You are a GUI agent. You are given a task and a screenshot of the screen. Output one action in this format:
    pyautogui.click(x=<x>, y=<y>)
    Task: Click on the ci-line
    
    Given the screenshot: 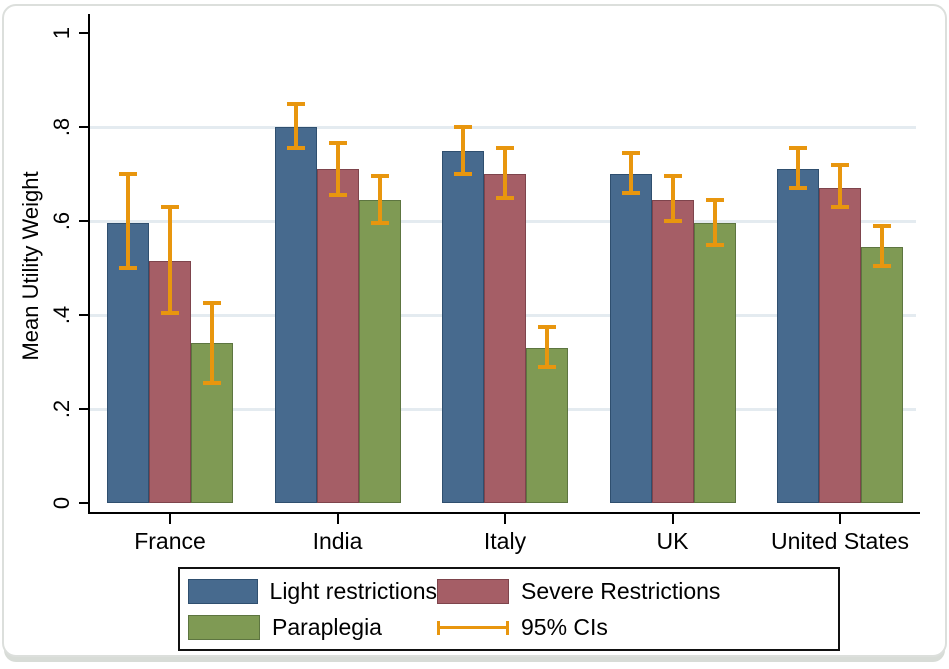 What is the action you would take?
    pyautogui.click(x=473, y=627)
    